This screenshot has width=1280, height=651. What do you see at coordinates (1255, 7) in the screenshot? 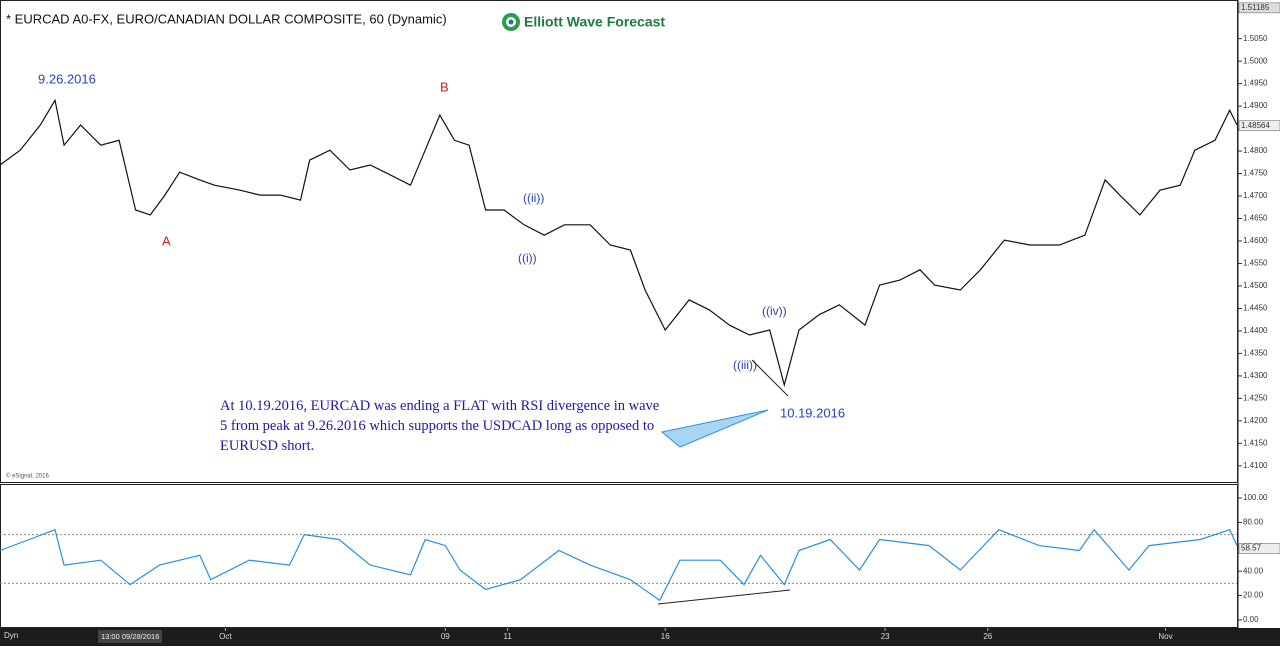
I see `price-label: 1.51185` at bounding box center [1255, 7].